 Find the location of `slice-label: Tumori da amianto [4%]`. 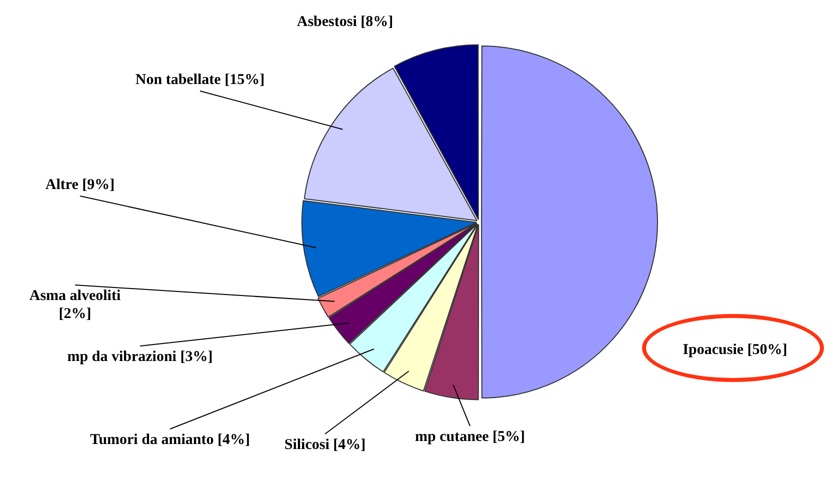

slice-label: Tumori da amianto [4%] is located at coordinates (170, 440).